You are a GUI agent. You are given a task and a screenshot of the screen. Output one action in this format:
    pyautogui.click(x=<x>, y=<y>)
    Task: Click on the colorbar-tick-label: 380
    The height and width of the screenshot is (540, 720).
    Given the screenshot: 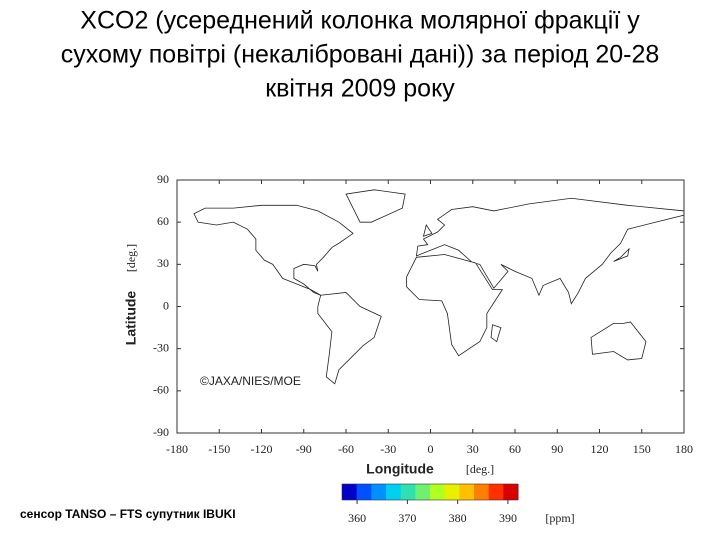 What is the action you would take?
    pyautogui.click(x=458, y=518)
    